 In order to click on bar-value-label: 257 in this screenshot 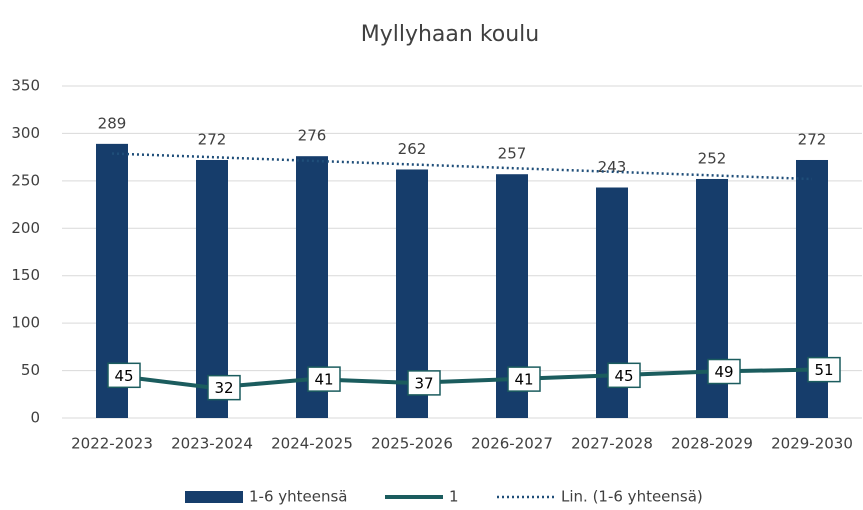, I will do `click(512, 154)`.